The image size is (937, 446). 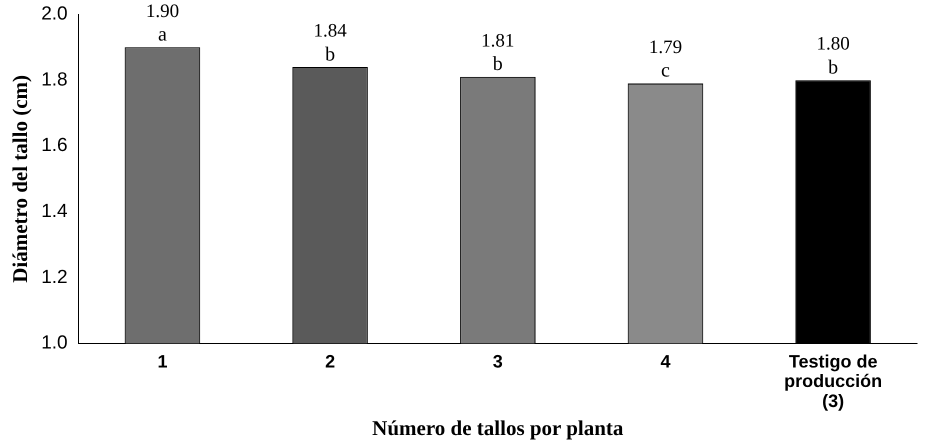 What do you see at coordinates (54, 14) in the screenshot?
I see `y-tick-label: 2.0` at bounding box center [54, 14].